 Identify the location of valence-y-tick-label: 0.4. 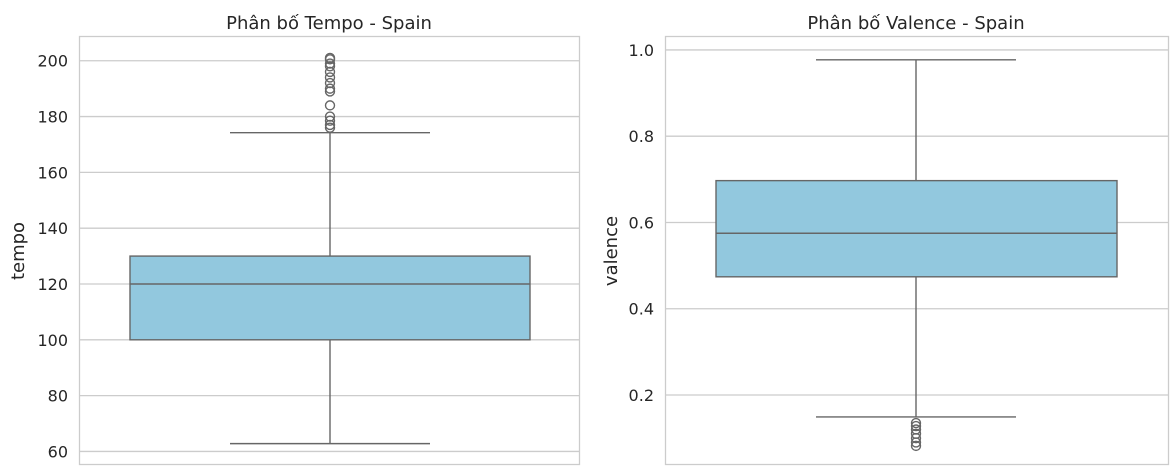
(641, 309).